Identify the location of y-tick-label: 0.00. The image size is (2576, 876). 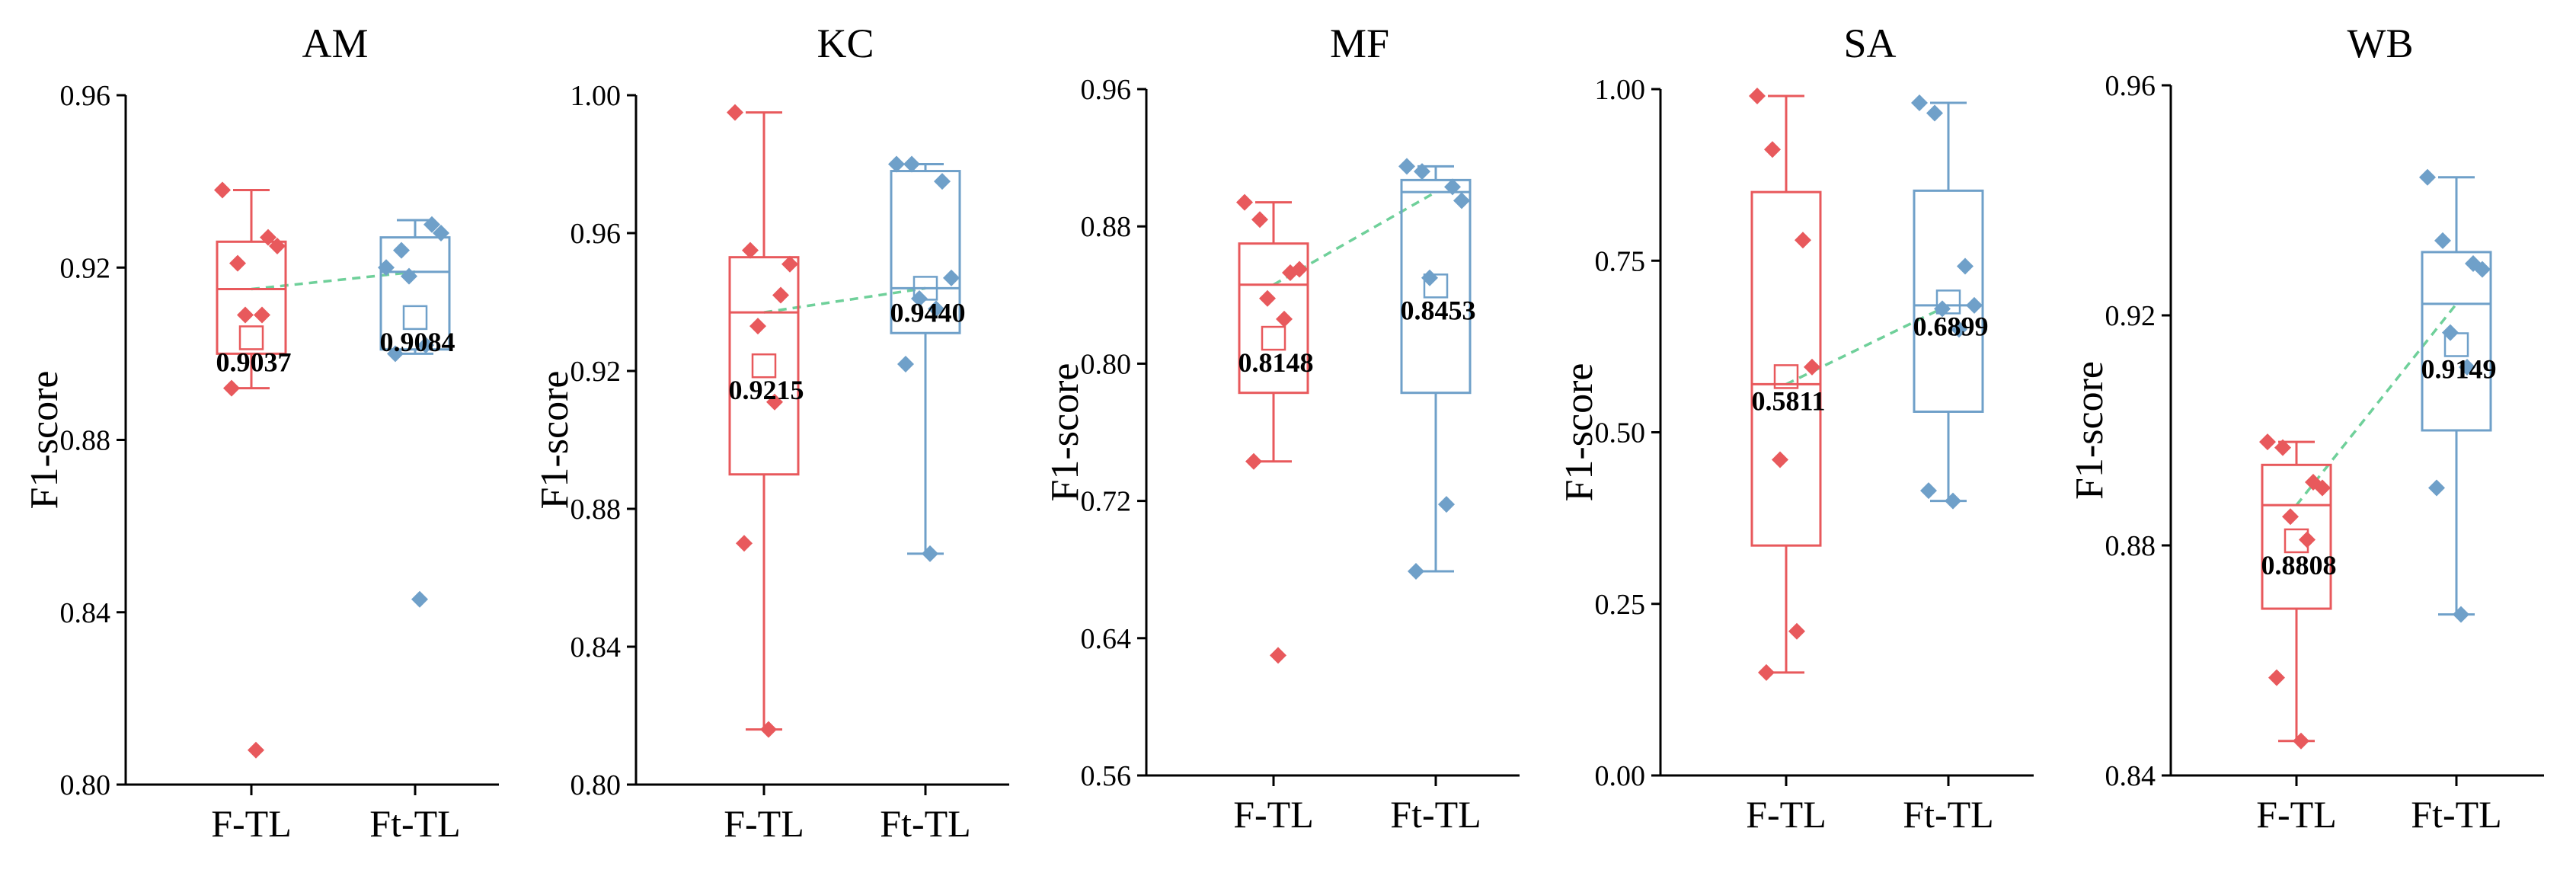
(1620, 776).